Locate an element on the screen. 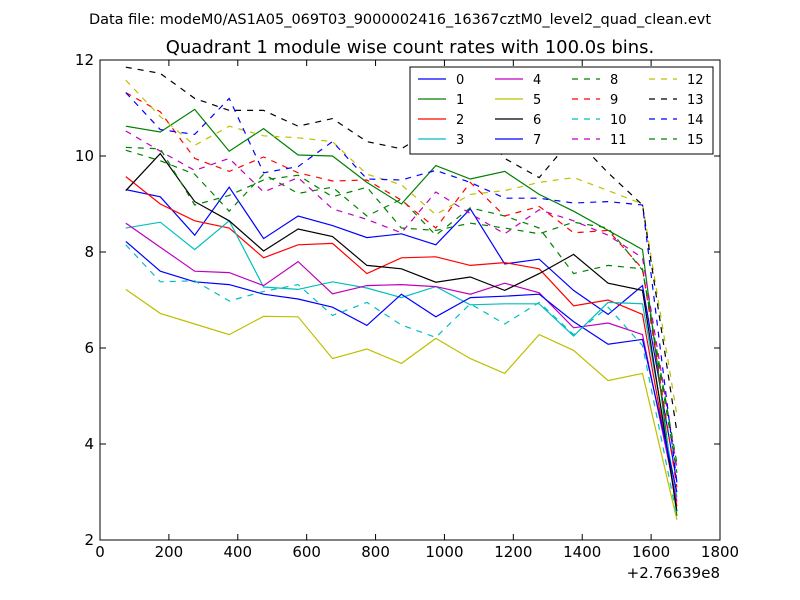  legend-label-10: 10 is located at coordinates (618, 120).